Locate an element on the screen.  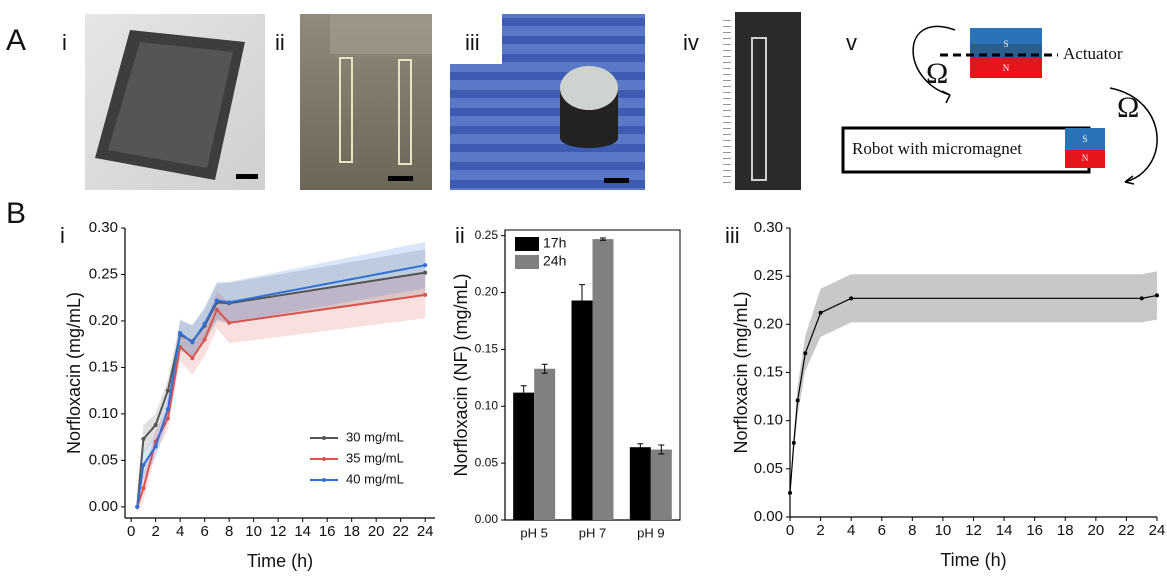
legend-label: 35 mg/mL is located at coordinates (375, 457).